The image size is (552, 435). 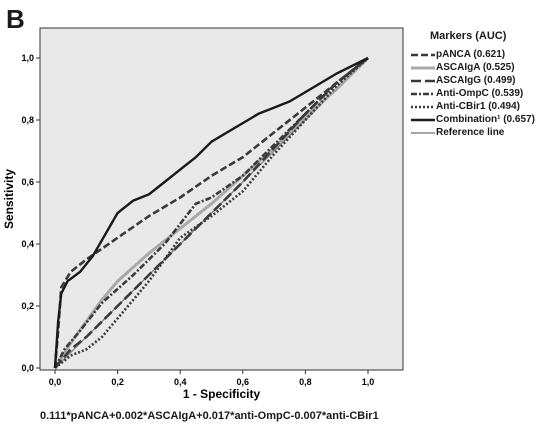 What do you see at coordinates (243, 382) in the screenshot?
I see `x-tick-label: 0,6` at bounding box center [243, 382].